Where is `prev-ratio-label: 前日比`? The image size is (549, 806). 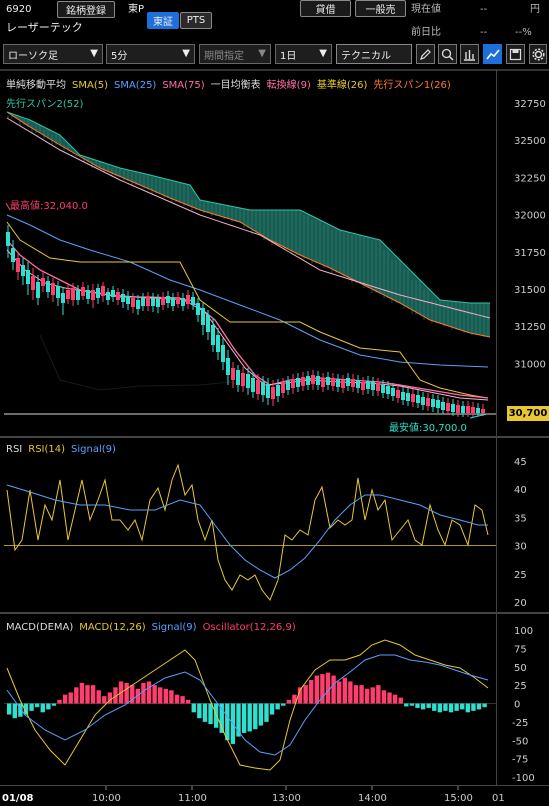
prev-ratio-label: 前日比 is located at coordinates (426, 32).